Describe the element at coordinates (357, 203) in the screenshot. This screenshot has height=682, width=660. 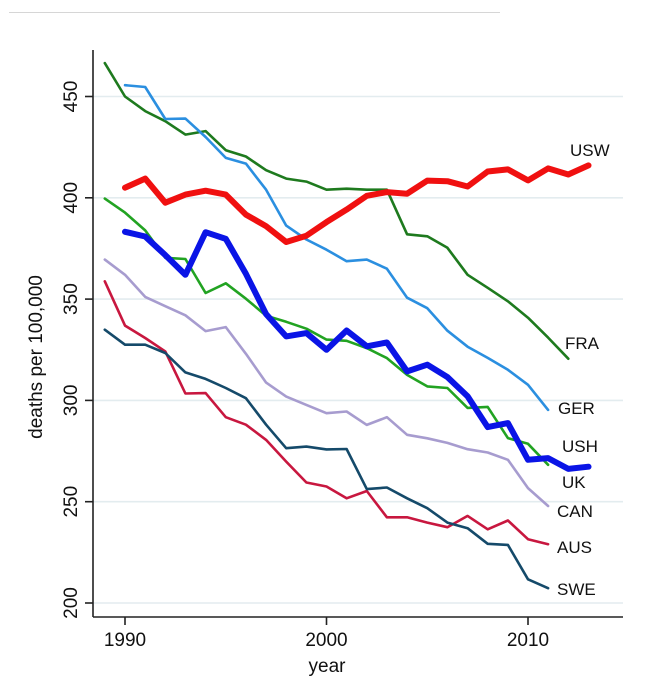
I see `series-line-usw` at that location.